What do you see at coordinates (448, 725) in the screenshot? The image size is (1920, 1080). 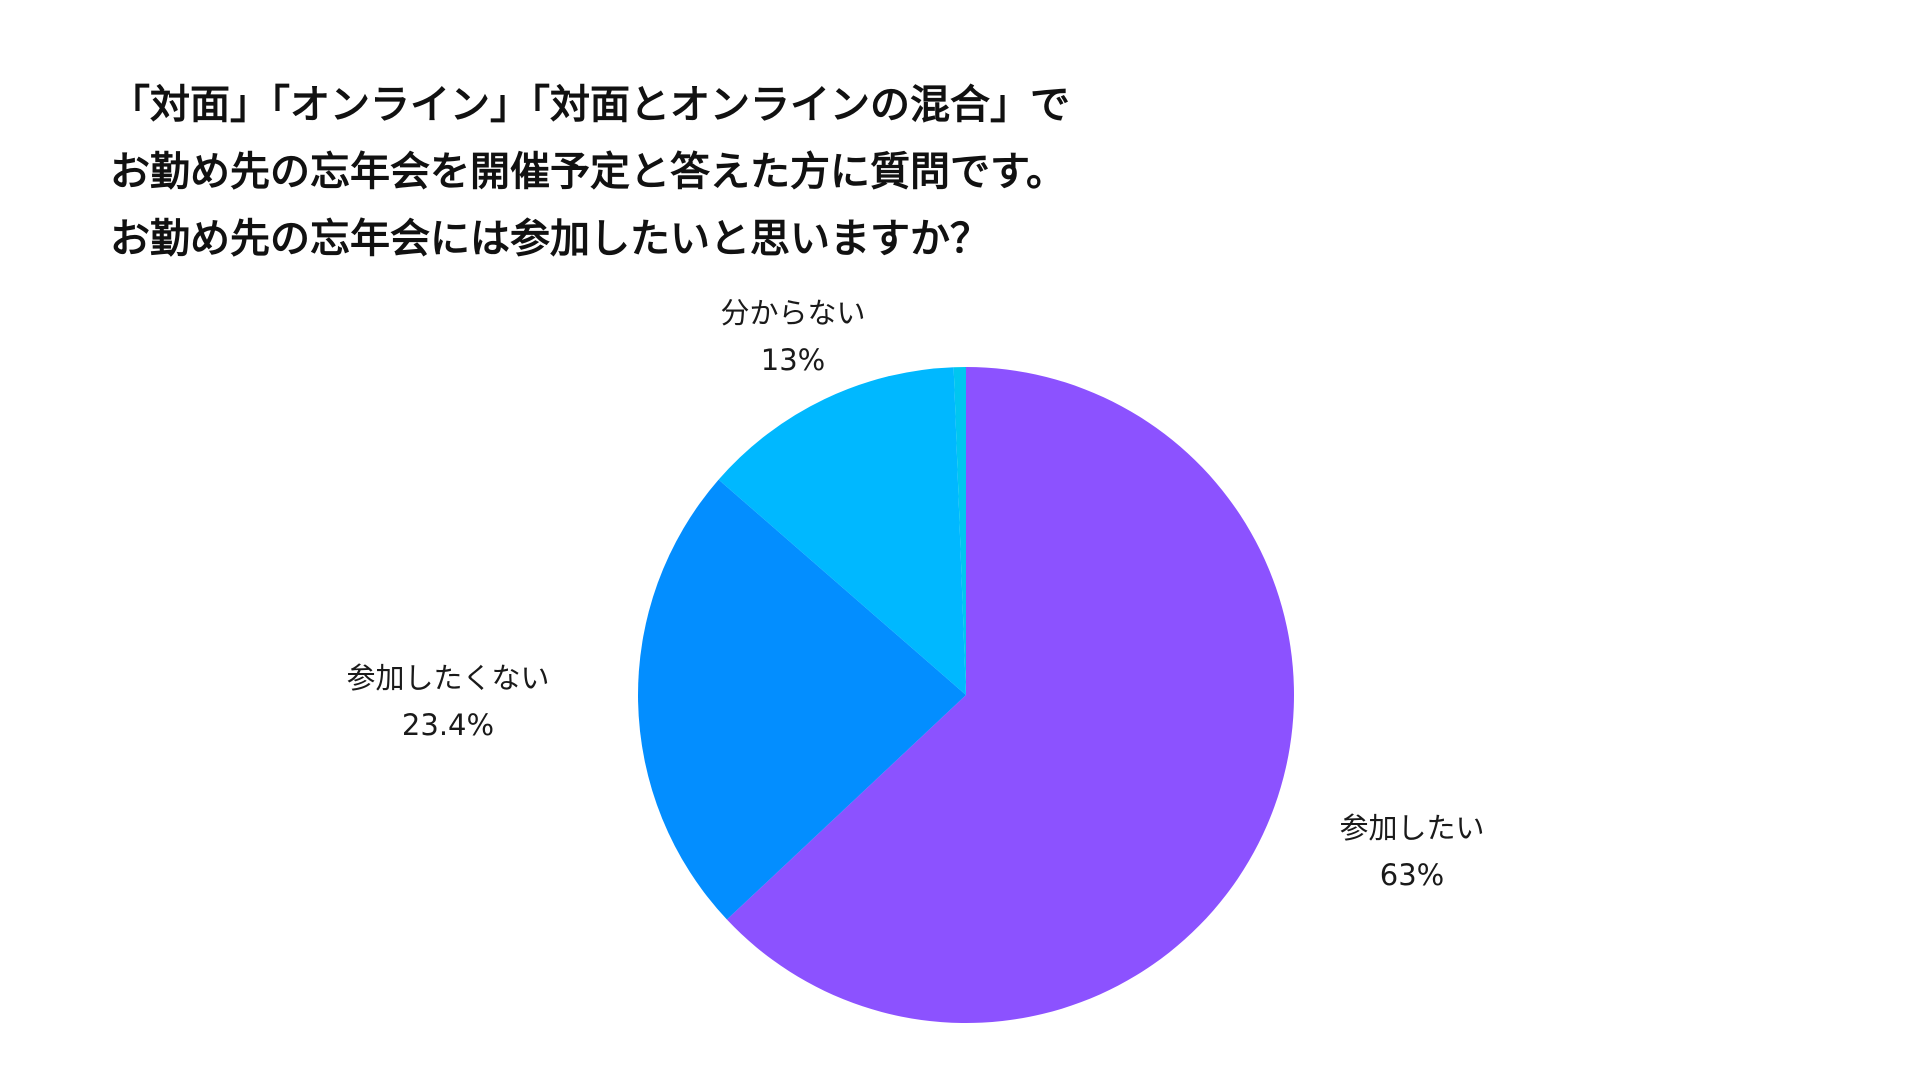 I see `slice-value-text: 23.4%` at bounding box center [448, 725].